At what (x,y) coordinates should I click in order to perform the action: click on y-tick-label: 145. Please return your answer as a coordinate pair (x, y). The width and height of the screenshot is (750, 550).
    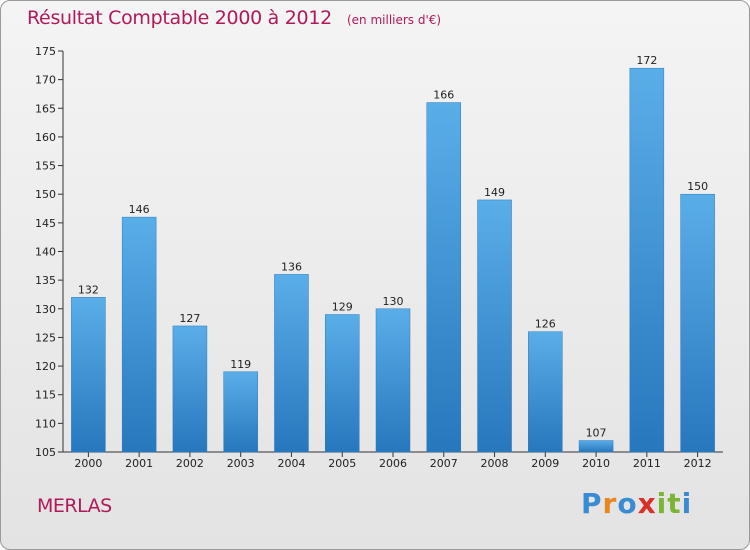
    Looking at the image, I should click on (45, 223).